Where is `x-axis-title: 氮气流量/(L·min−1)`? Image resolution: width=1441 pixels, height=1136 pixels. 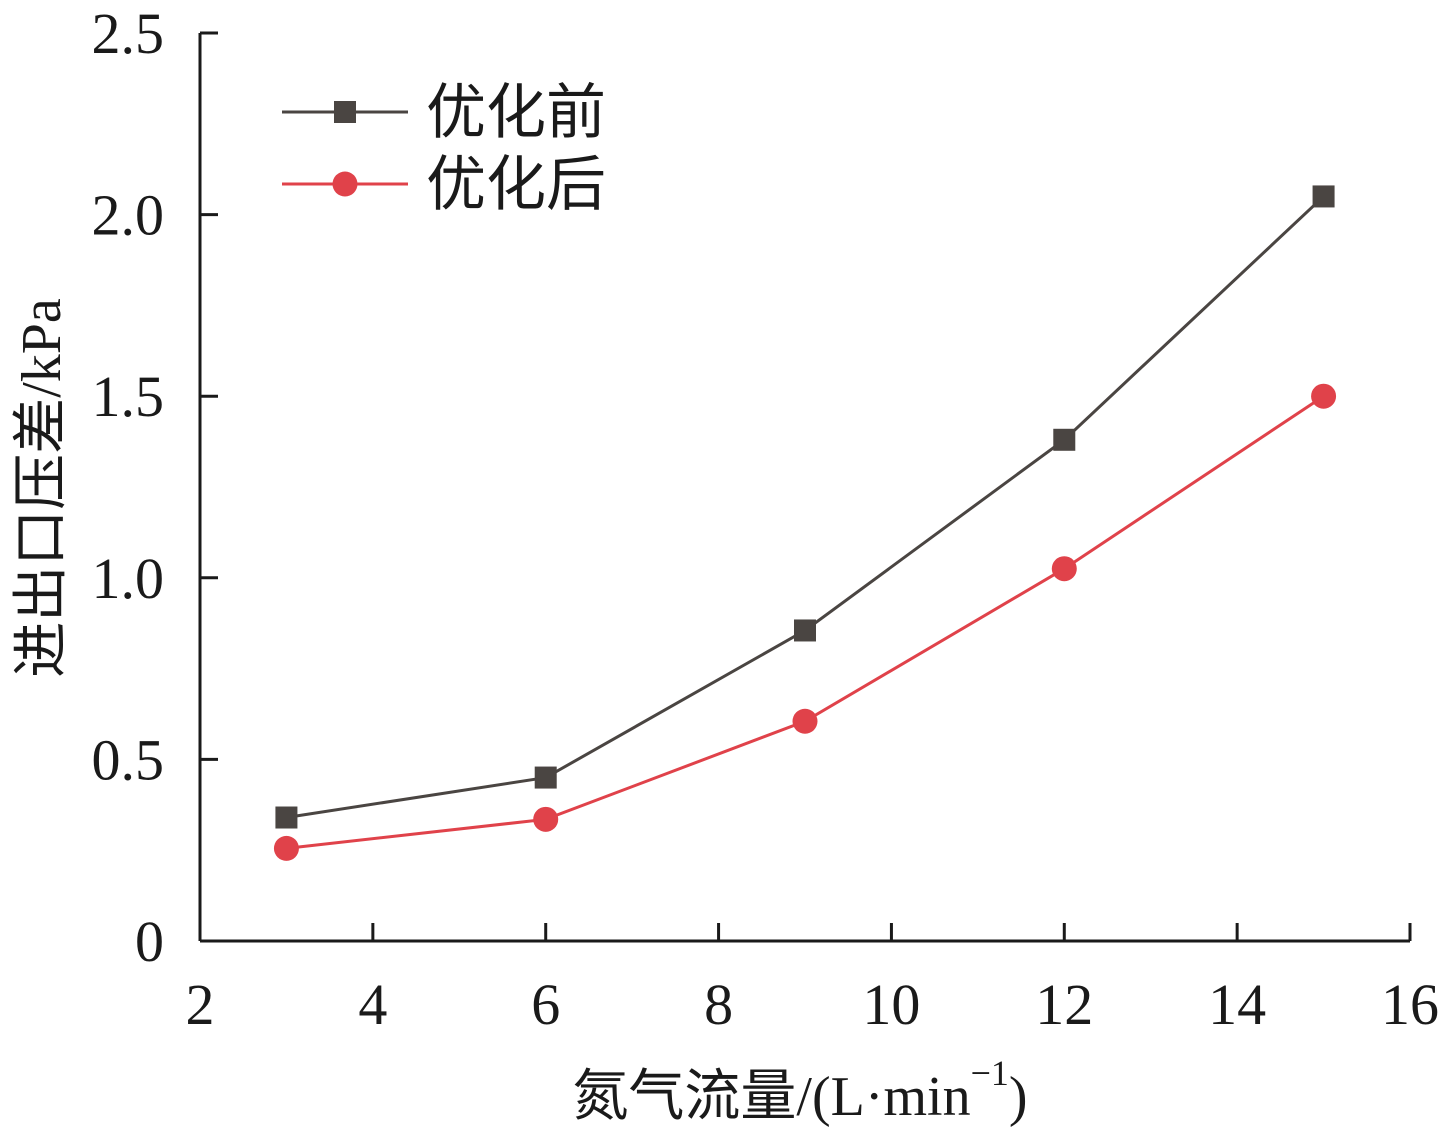
x-axis-title: 氮气流量/(L·min−1) is located at coordinates (799, 1090).